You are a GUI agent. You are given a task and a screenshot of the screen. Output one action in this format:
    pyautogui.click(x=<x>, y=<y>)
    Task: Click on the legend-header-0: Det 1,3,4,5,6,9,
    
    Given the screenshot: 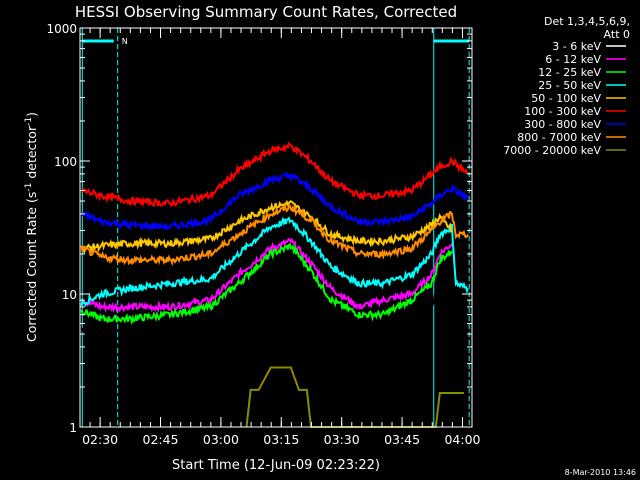 What is the action you would take?
    pyautogui.click(x=587, y=21)
    